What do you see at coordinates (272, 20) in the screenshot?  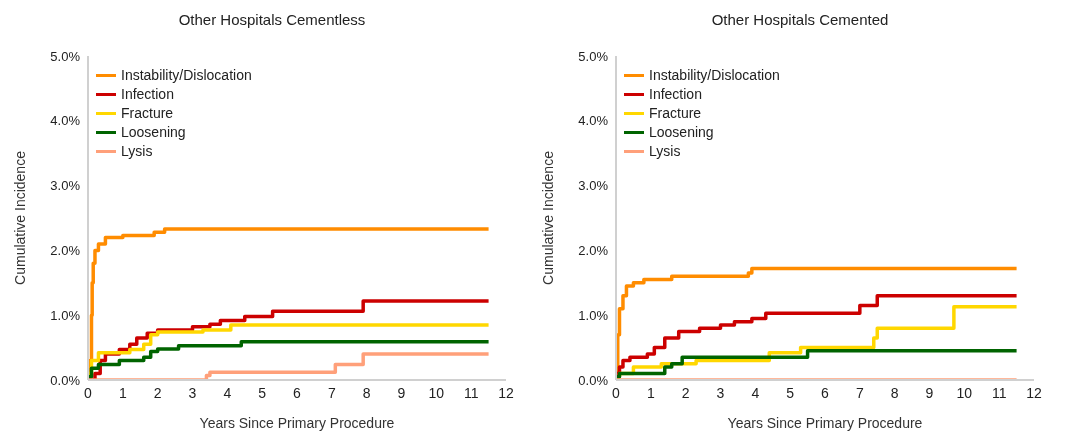 I see `chart-title: Other Hospitals Cementless` at bounding box center [272, 20].